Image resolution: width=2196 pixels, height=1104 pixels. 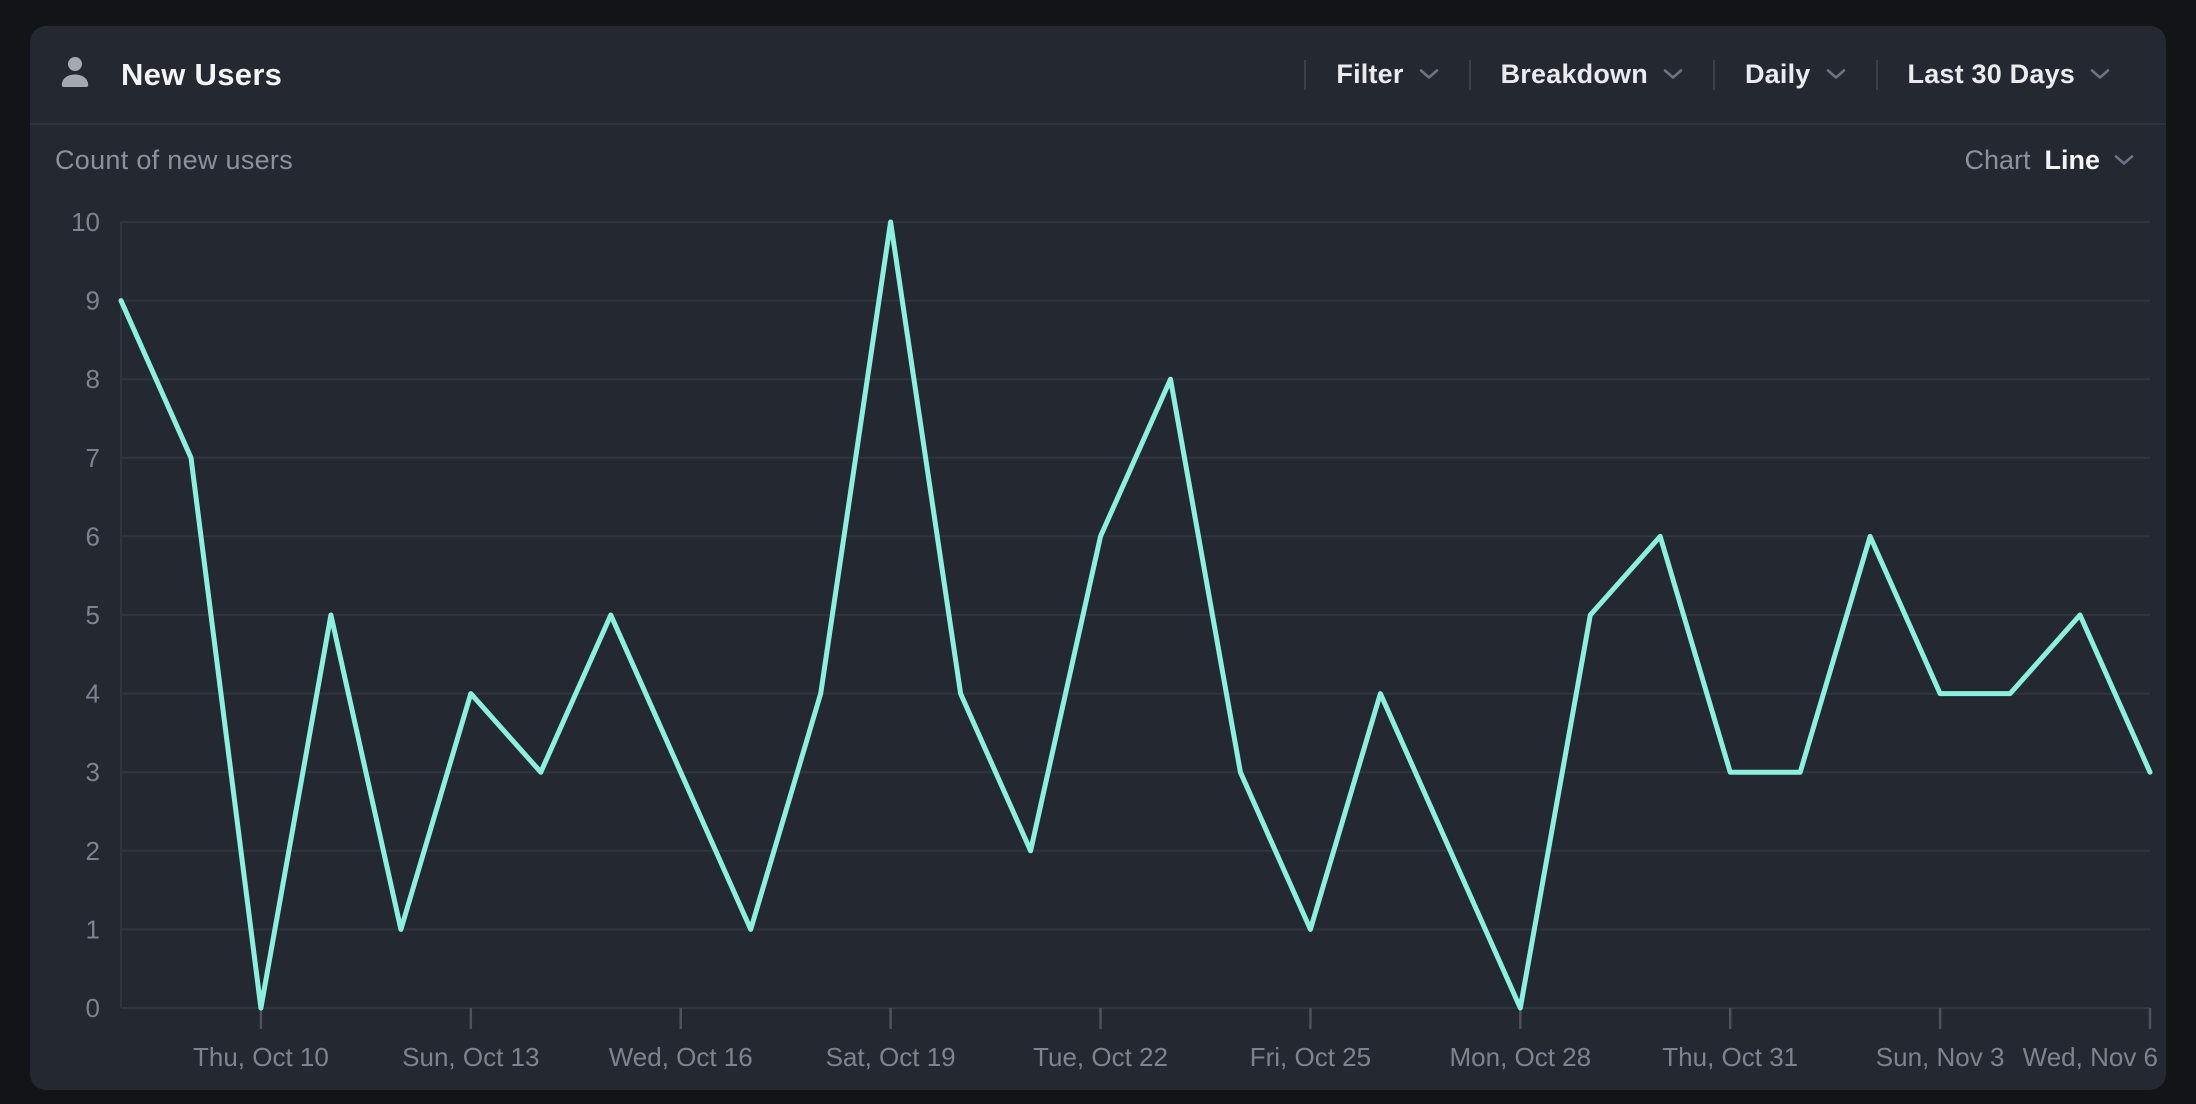 What do you see at coordinates (1777, 74) in the screenshot?
I see `granularity-label: Daily` at bounding box center [1777, 74].